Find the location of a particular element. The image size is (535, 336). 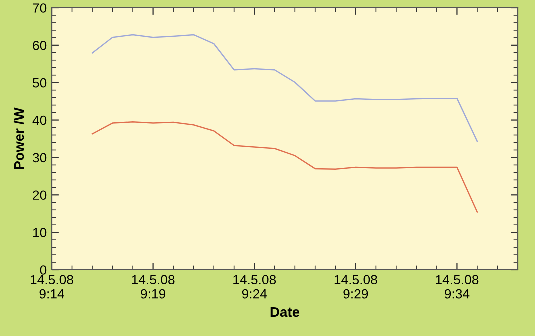

x-tick-label: 14.5.08 9:19 is located at coordinates (153, 287).